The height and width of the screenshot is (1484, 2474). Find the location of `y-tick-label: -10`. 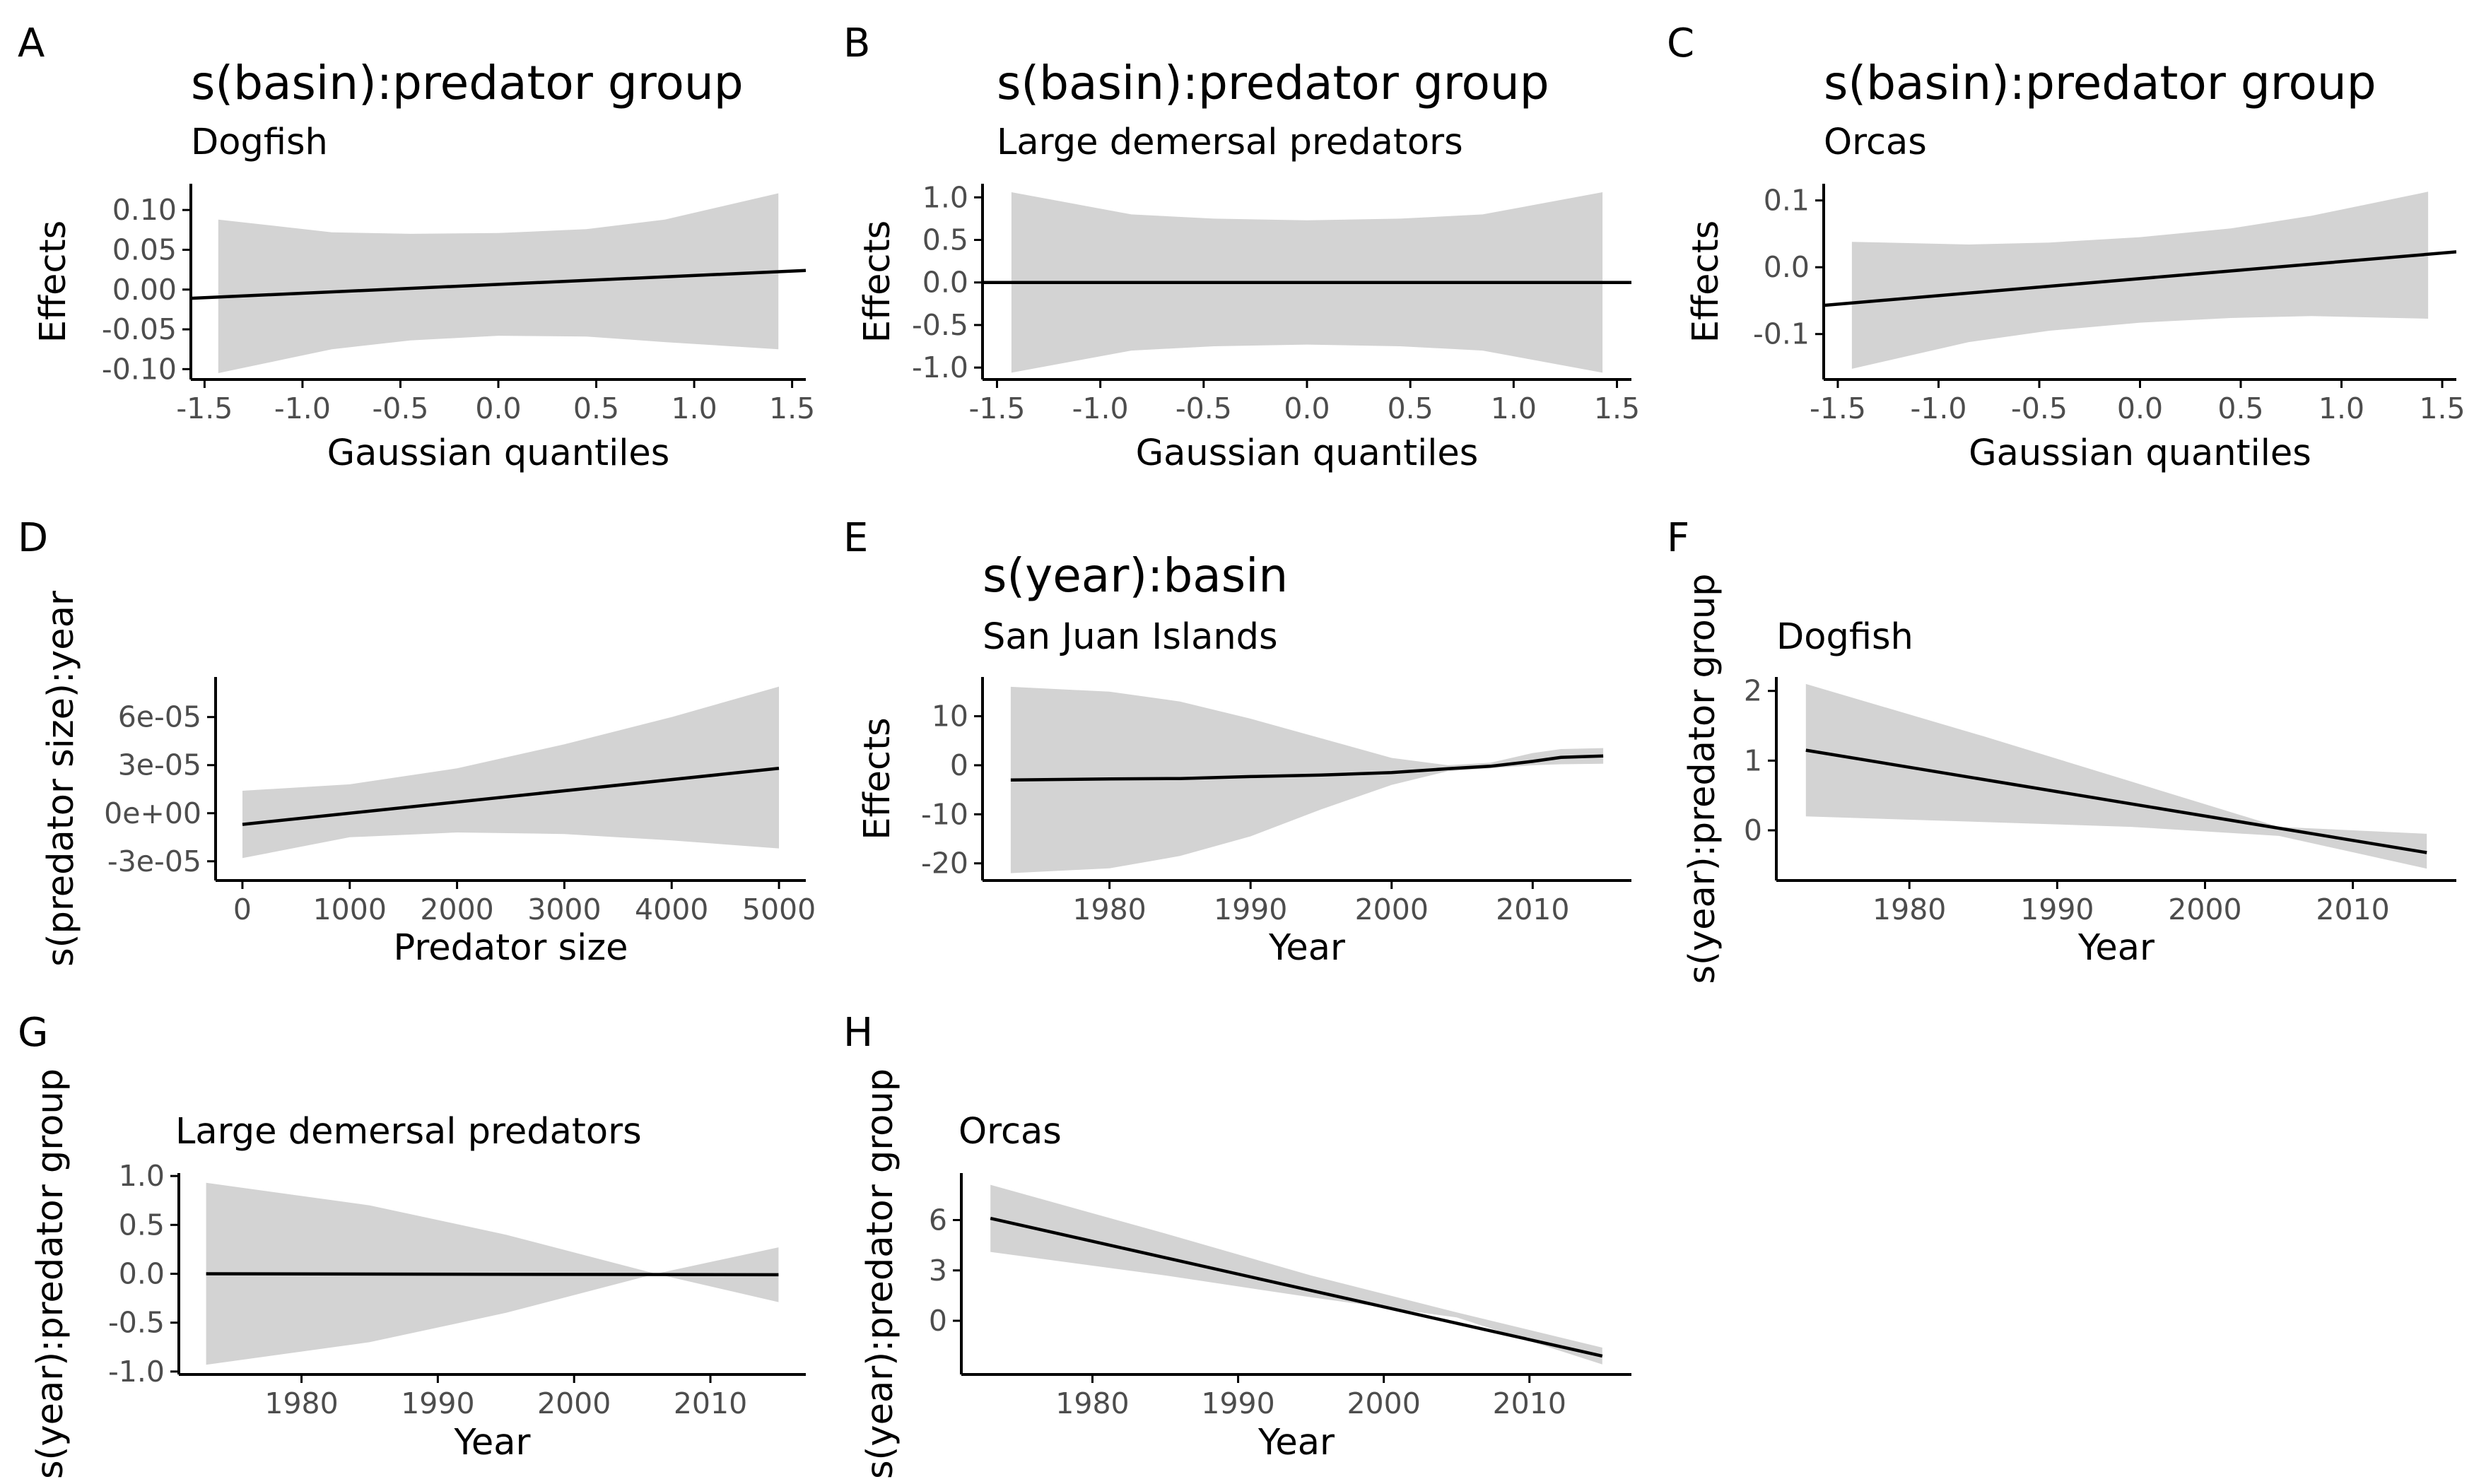

y-tick-label: -10 is located at coordinates (945, 814).